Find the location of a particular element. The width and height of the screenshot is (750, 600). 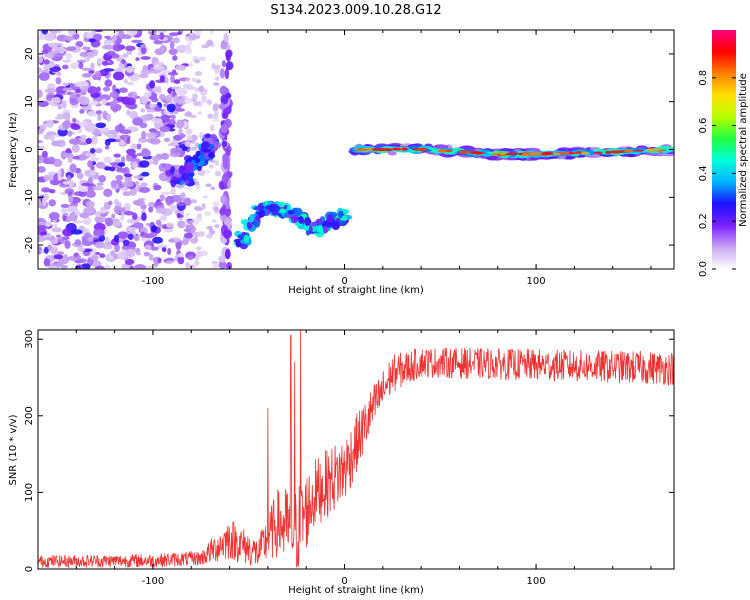

snr-y-axis-label: SNR (10 * v/v) is located at coordinates (13, 449).